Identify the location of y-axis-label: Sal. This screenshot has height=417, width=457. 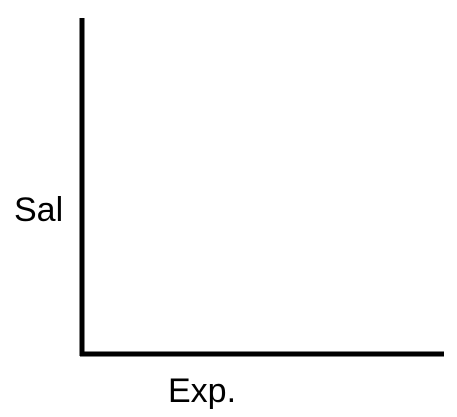
(38, 210).